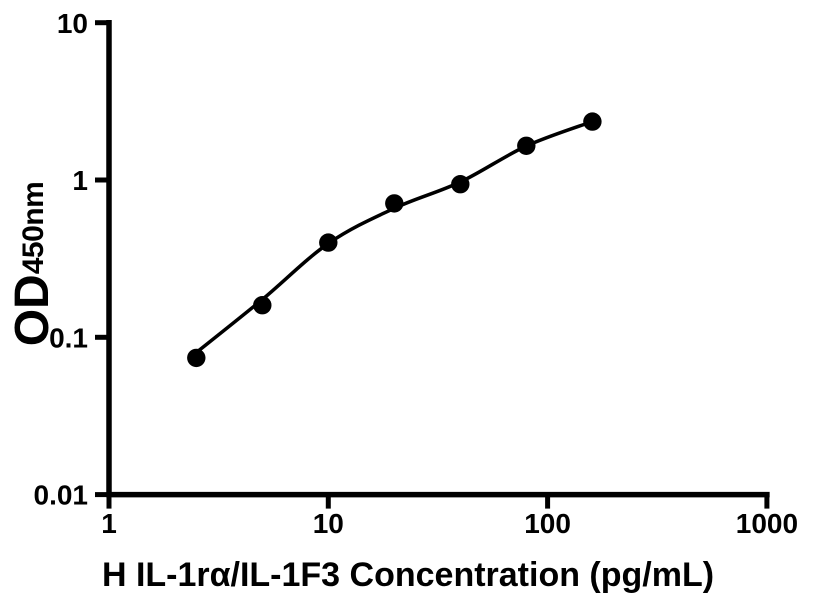 The height and width of the screenshot is (612, 816). Describe the element at coordinates (767, 523) in the screenshot. I see `x-tick-label-1000: 1000` at that location.